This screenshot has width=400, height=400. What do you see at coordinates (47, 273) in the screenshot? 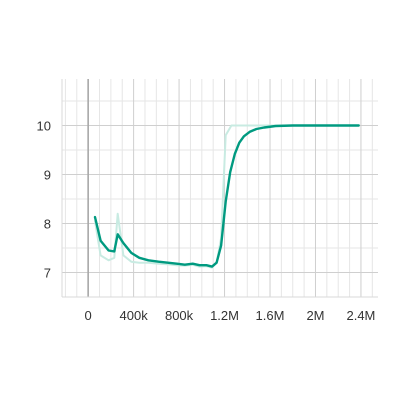
I see `y-tick-label: 7` at bounding box center [47, 273].